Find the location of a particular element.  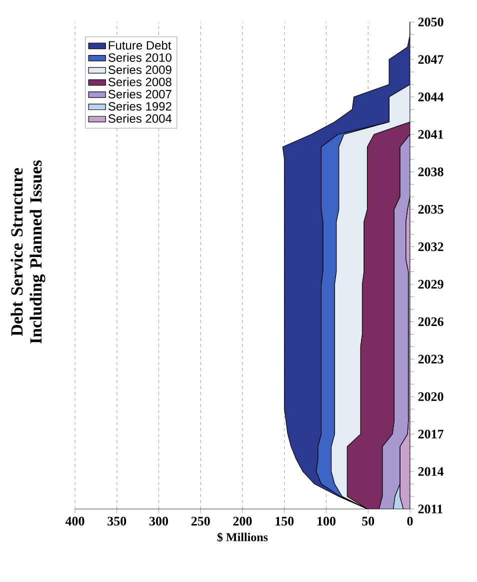

legend-label: Future Debt is located at coordinates (140, 45).